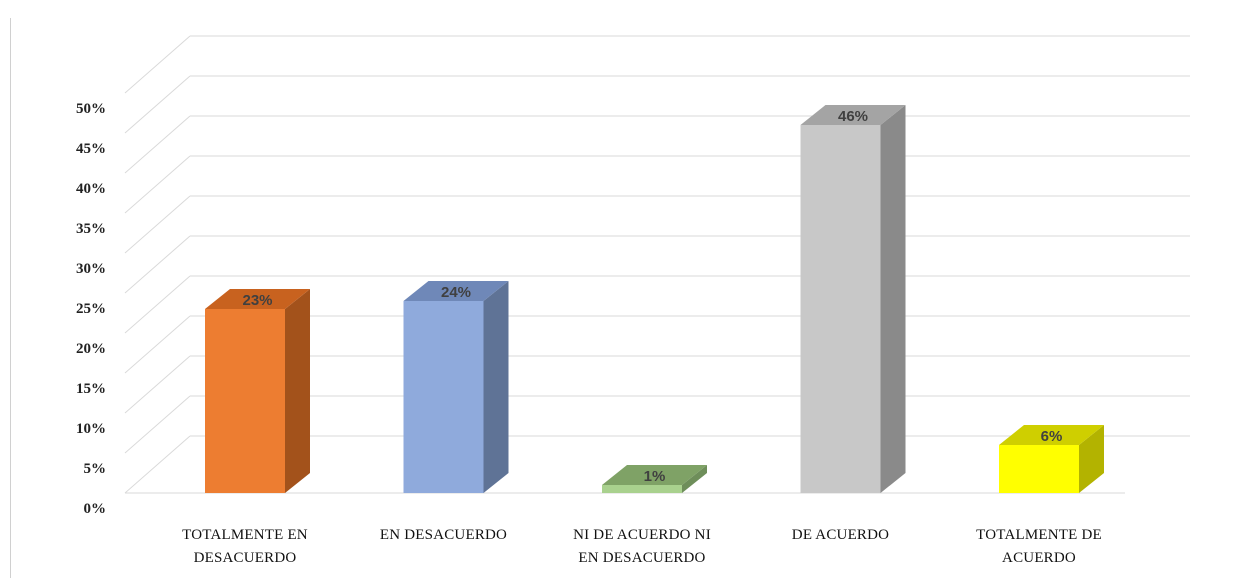 This screenshot has width=1249, height=578. What do you see at coordinates (642, 535) in the screenshot?
I see `category-label: NI DE ACUERDO NI` at bounding box center [642, 535].